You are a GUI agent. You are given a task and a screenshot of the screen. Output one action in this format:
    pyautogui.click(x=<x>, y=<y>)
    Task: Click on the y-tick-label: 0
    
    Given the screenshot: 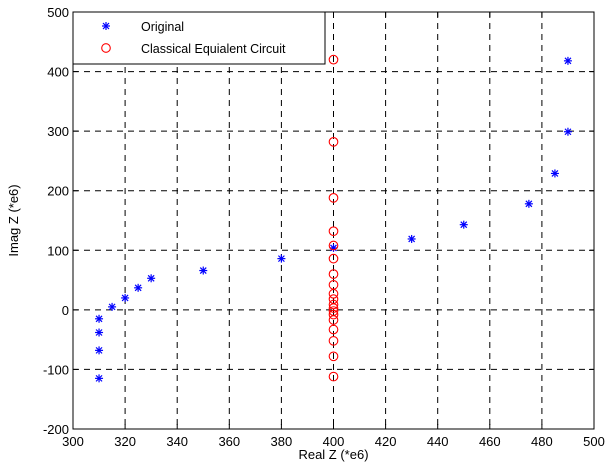 What is the action you would take?
    pyautogui.click(x=65, y=310)
    